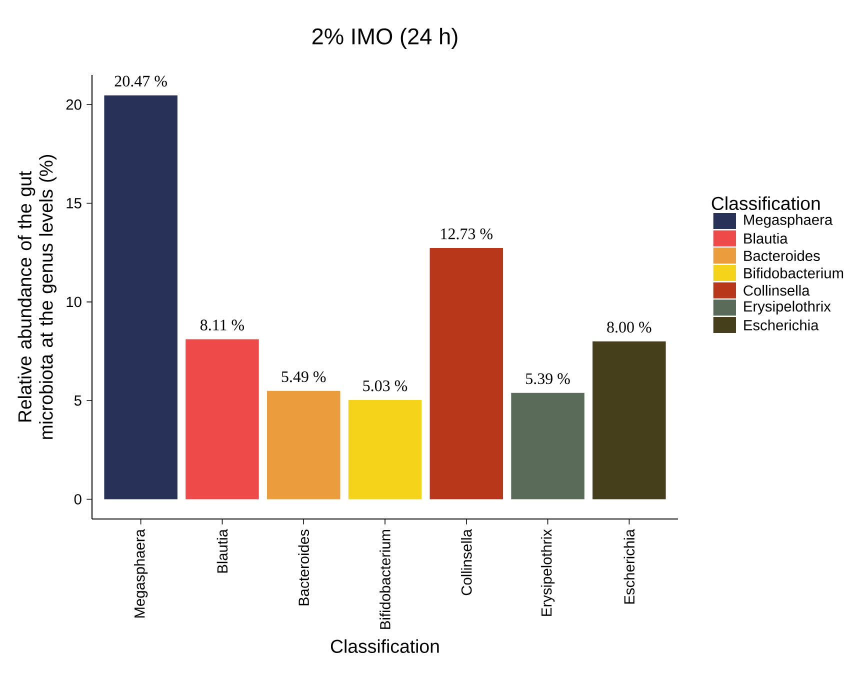  I want to click on y-axis-title: Relative abundance of the gut microbiota at the genus levels (%), so click(37, 297).